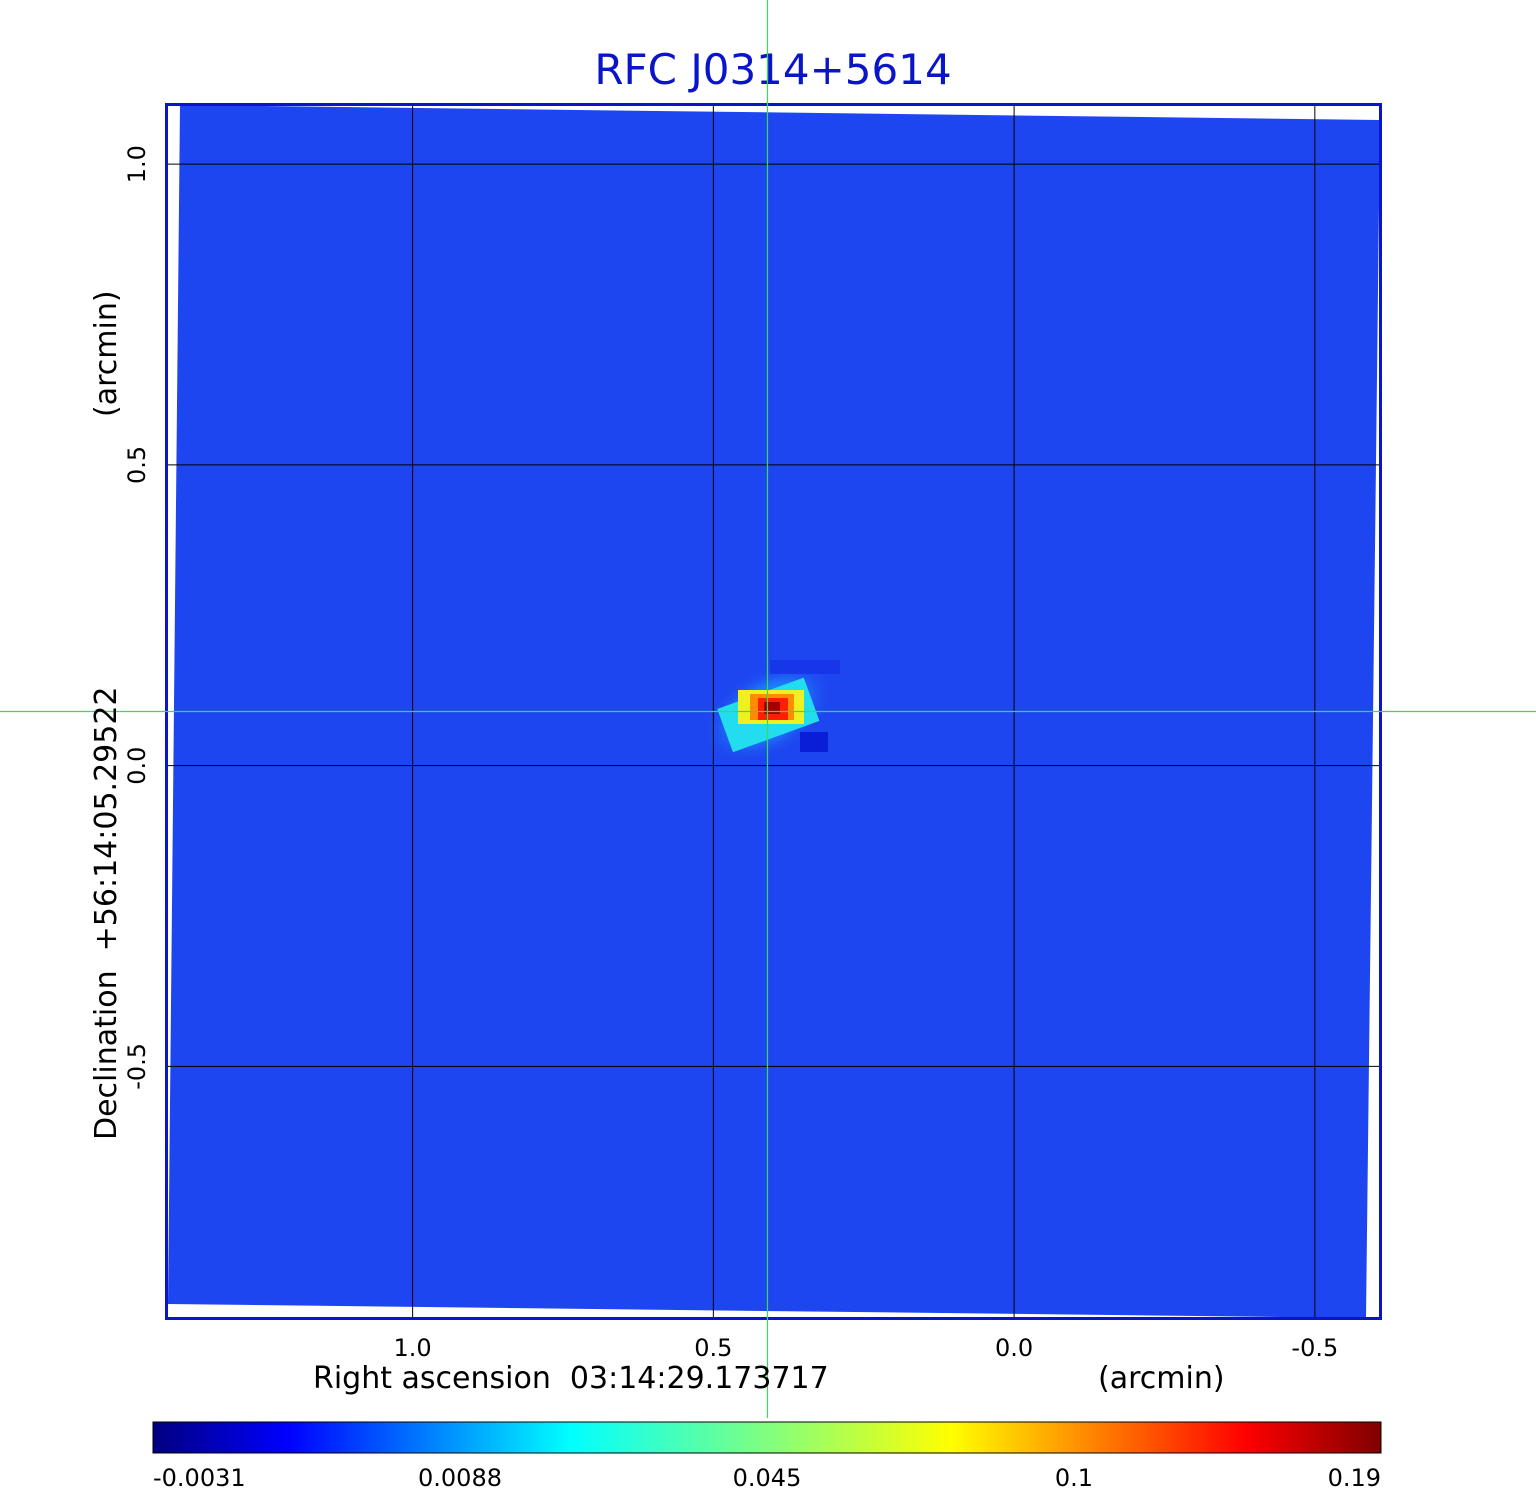 This screenshot has width=1536, height=1511. What do you see at coordinates (1314, 1348) in the screenshot?
I see `x-tick-label-3: -0.5` at bounding box center [1314, 1348].